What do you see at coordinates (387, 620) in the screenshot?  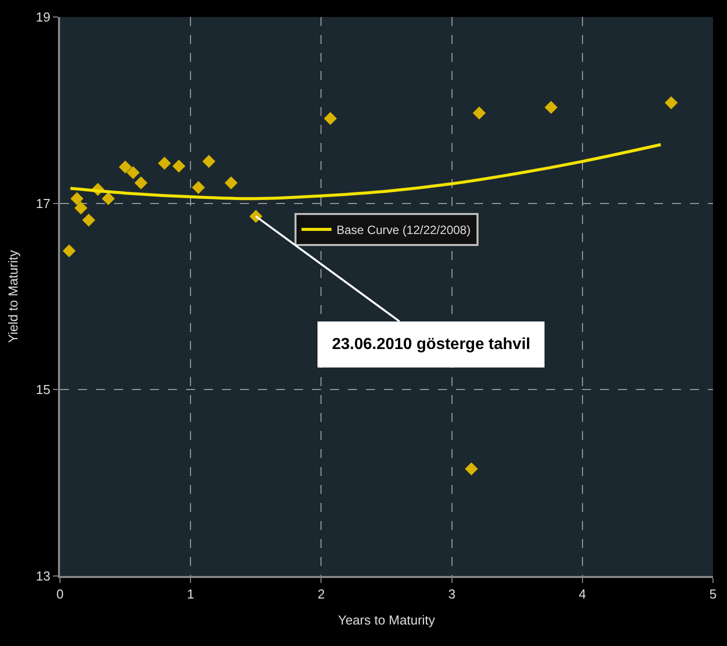 I see `x-axis-title: Years to Maturity` at bounding box center [387, 620].